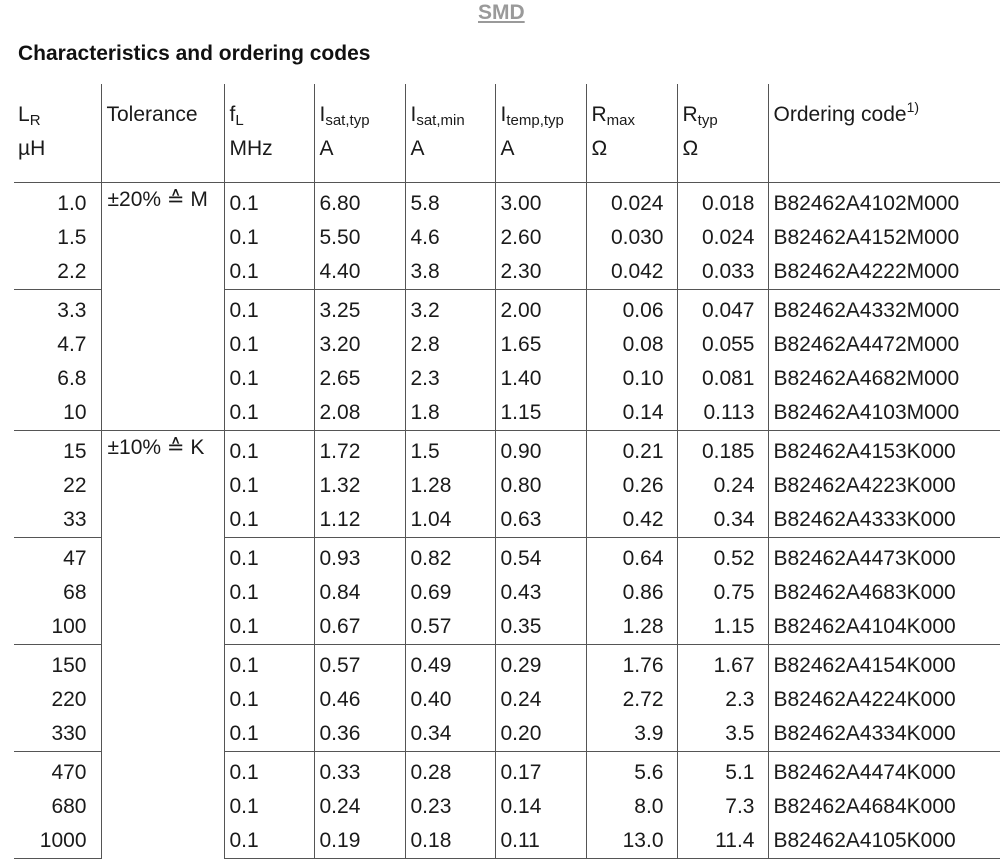 The image size is (1008, 859). I want to click on inductance-cell: 330, so click(69, 733).